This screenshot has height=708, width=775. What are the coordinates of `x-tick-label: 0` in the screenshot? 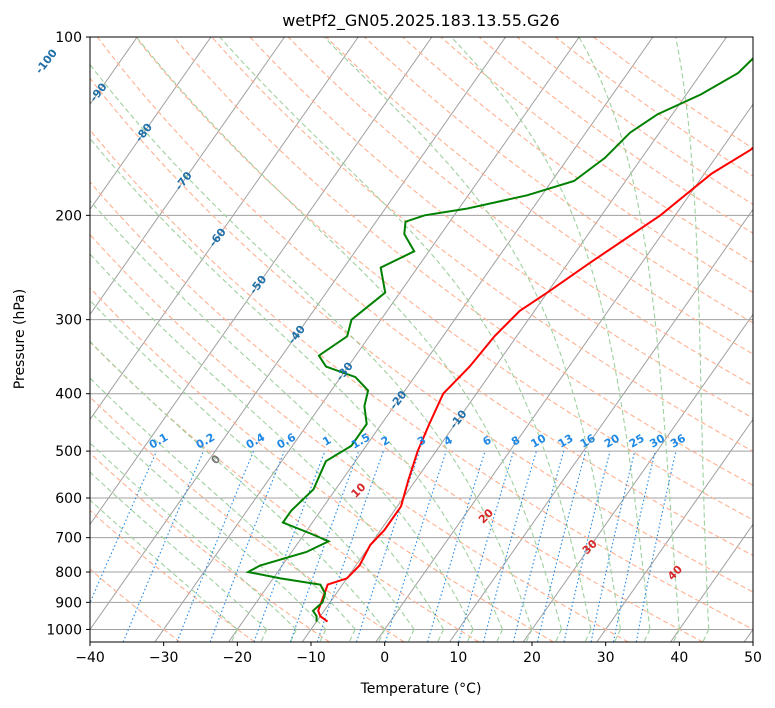 It's located at (384, 658).